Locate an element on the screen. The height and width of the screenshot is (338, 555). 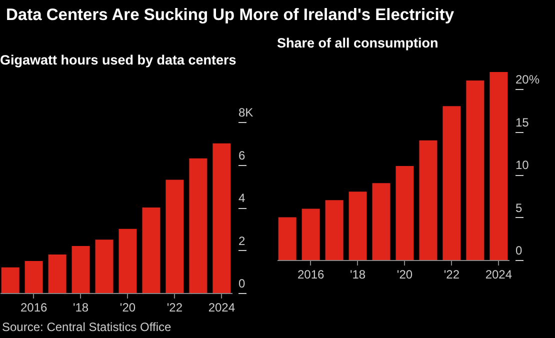
y-tick-label: 5 is located at coordinates (519, 207).